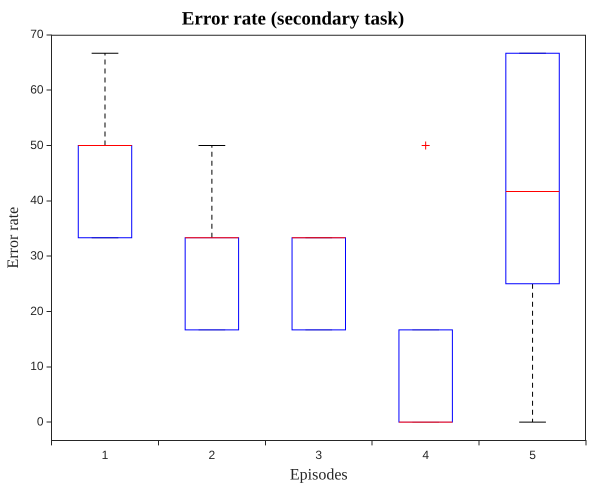 The height and width of the screenshot is (485, 592). I want to click on y-tick-label: 60, so click(37, 89).